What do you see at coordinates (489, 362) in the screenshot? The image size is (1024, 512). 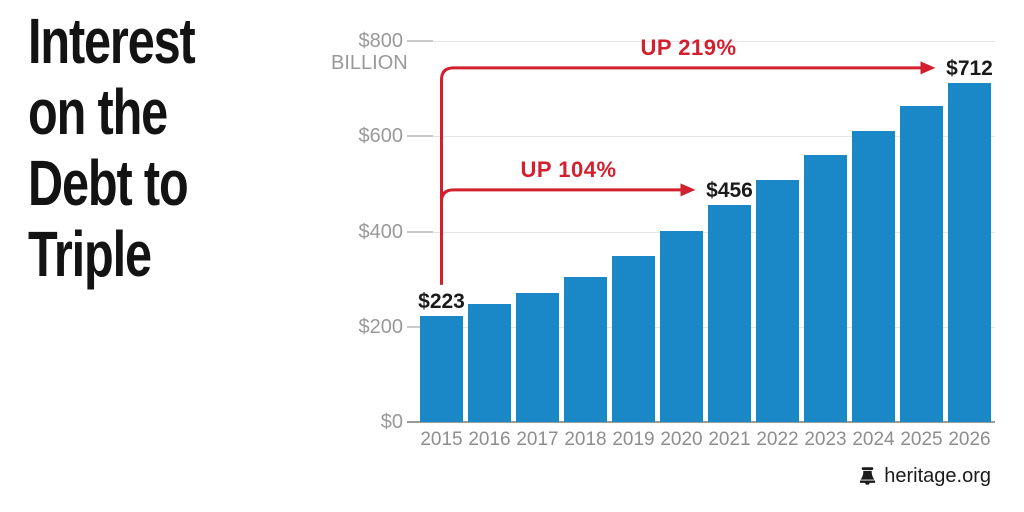 I see `bar-2016` at bounding box center [489, 362].